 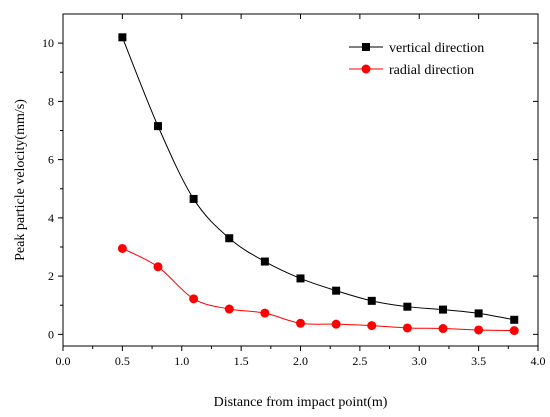 I want to click on y-tick-label: 0, so click(x=51, y=334).